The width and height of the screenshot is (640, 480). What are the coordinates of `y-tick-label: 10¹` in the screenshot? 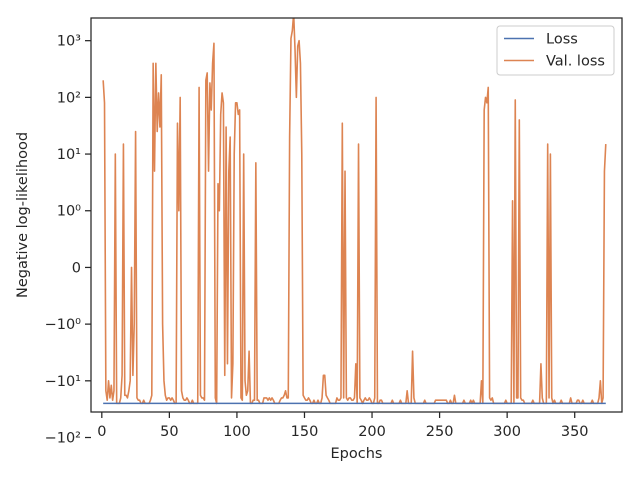 It's located at (69, 155).